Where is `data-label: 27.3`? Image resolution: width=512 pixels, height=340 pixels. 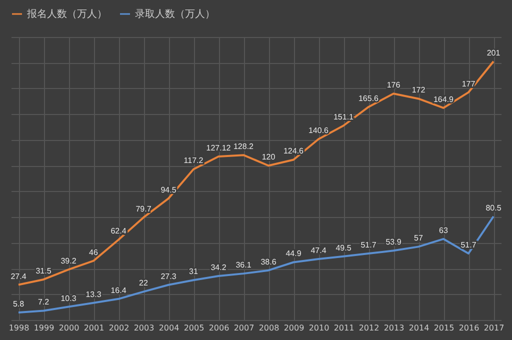 data-label: 27.3 is located at coordinates (168, 276).